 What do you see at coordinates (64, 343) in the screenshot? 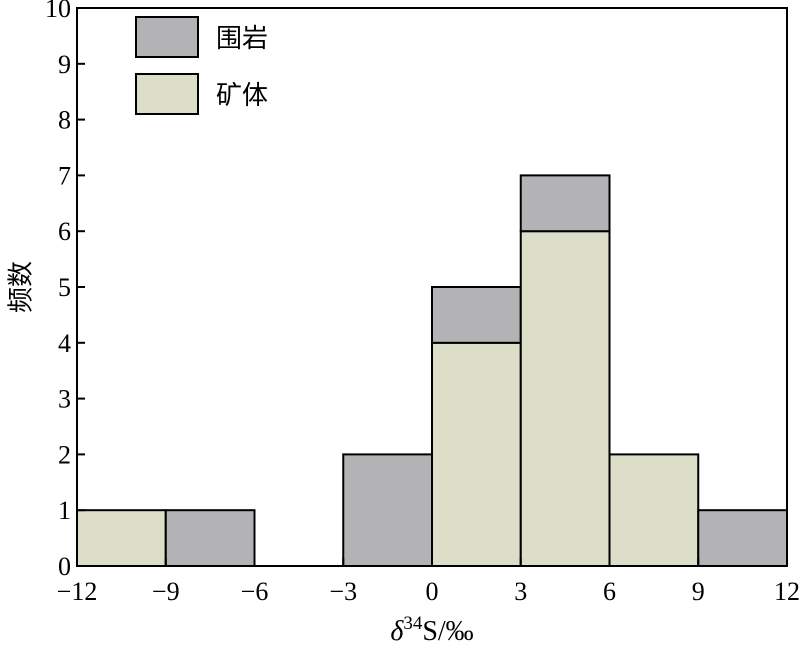
I see `y-tick-label: 4` at bounding box center [64, 343].